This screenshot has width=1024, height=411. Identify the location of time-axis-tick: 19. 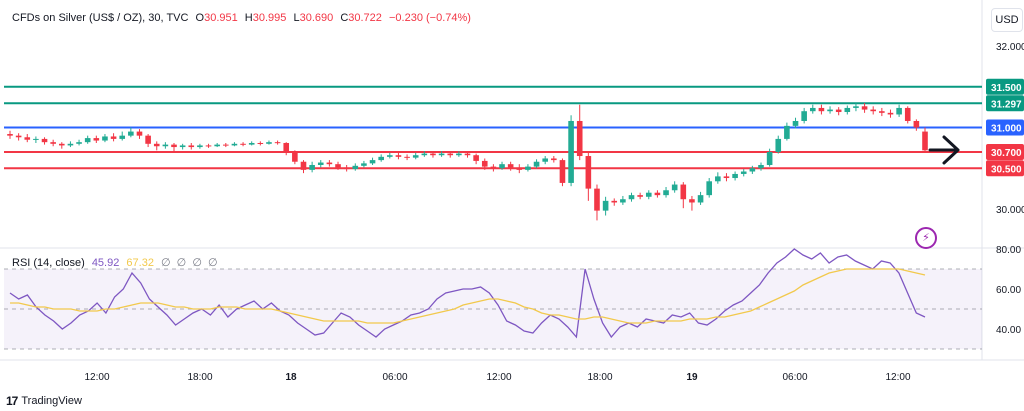
(692, 377).